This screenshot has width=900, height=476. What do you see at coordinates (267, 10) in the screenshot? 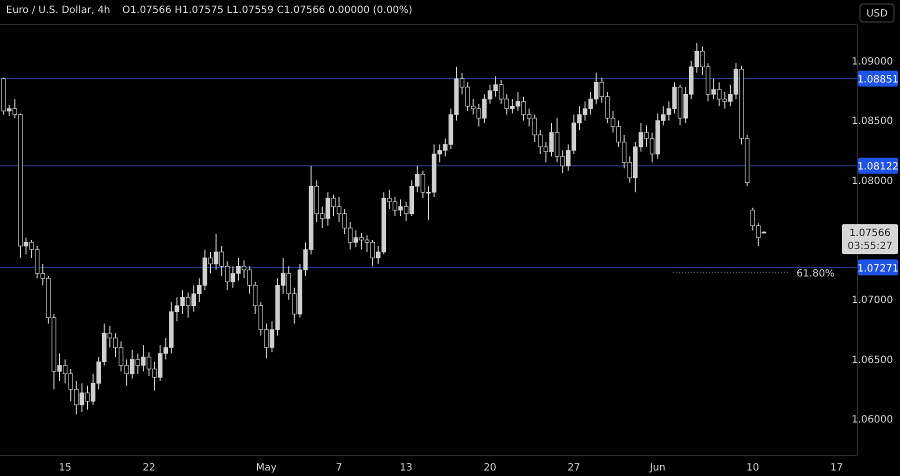
I see `chart-subtitle: O1.07566 H1.07575 L1.07559 C1.07566 0.00000 (0.00%)` at bounding box center [267, 10].